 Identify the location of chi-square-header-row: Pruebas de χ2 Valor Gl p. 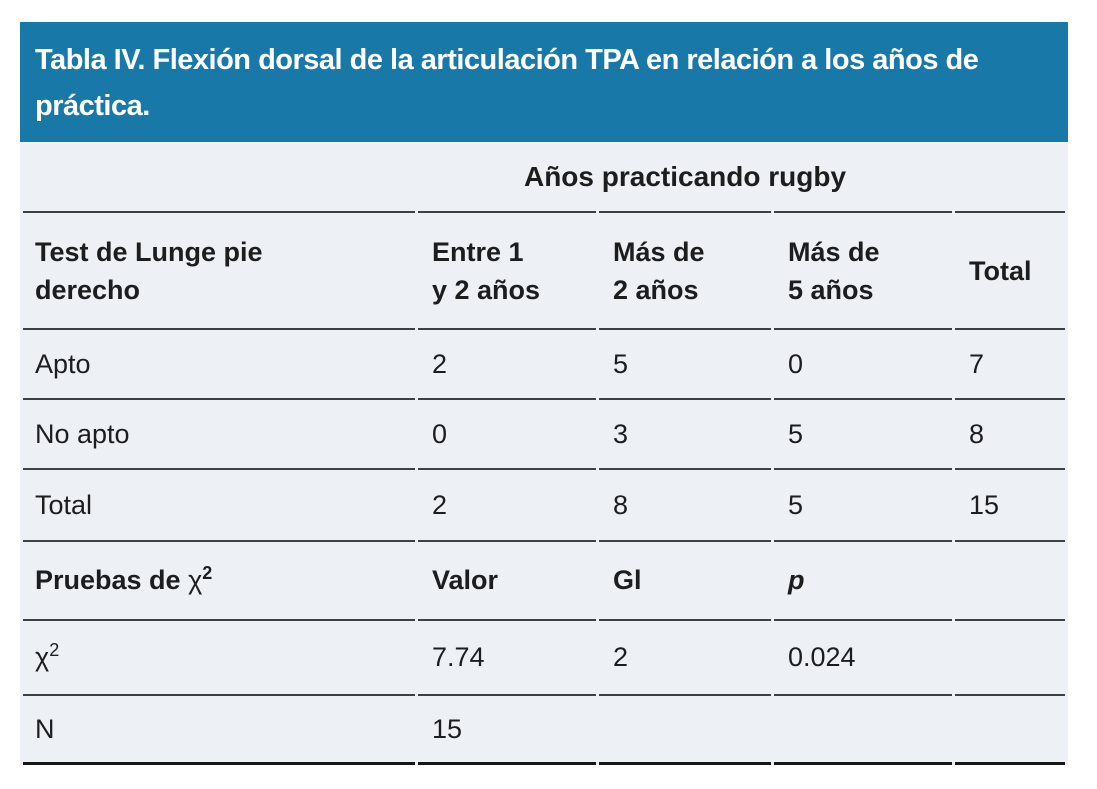
(544, 579).